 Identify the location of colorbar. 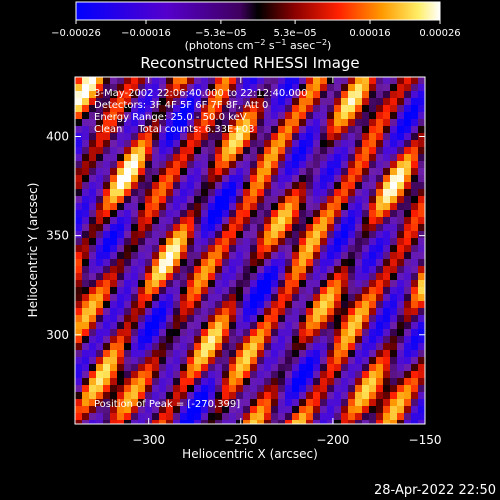
(258, 11).